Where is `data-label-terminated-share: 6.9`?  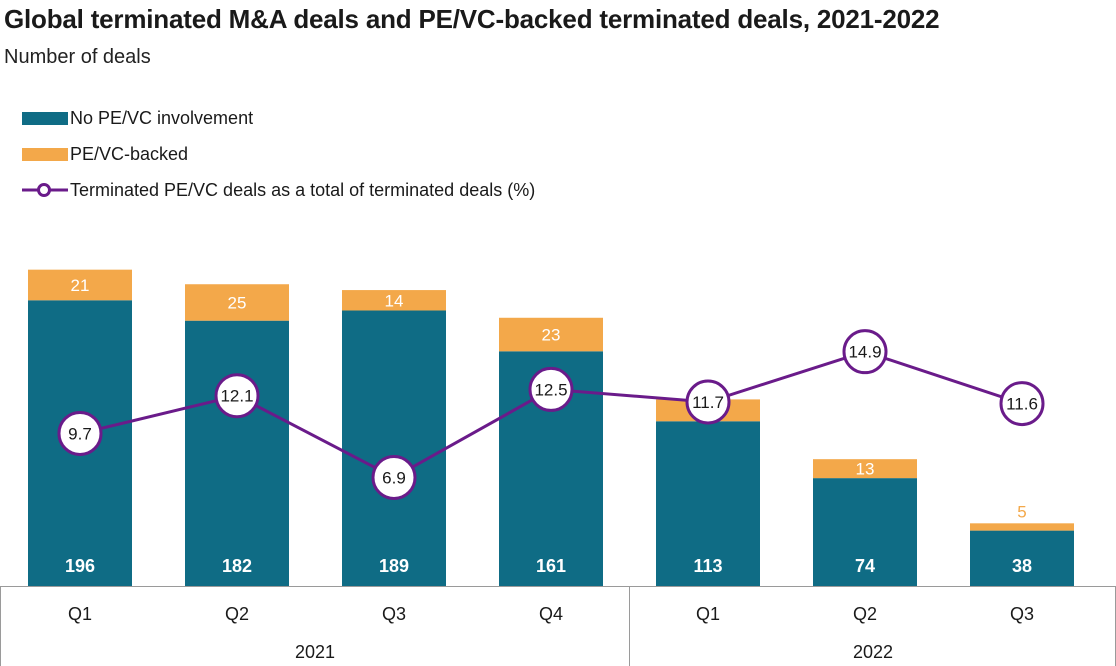
data-label-terminated-share: 6.9 is located at coordinates (394, 477).